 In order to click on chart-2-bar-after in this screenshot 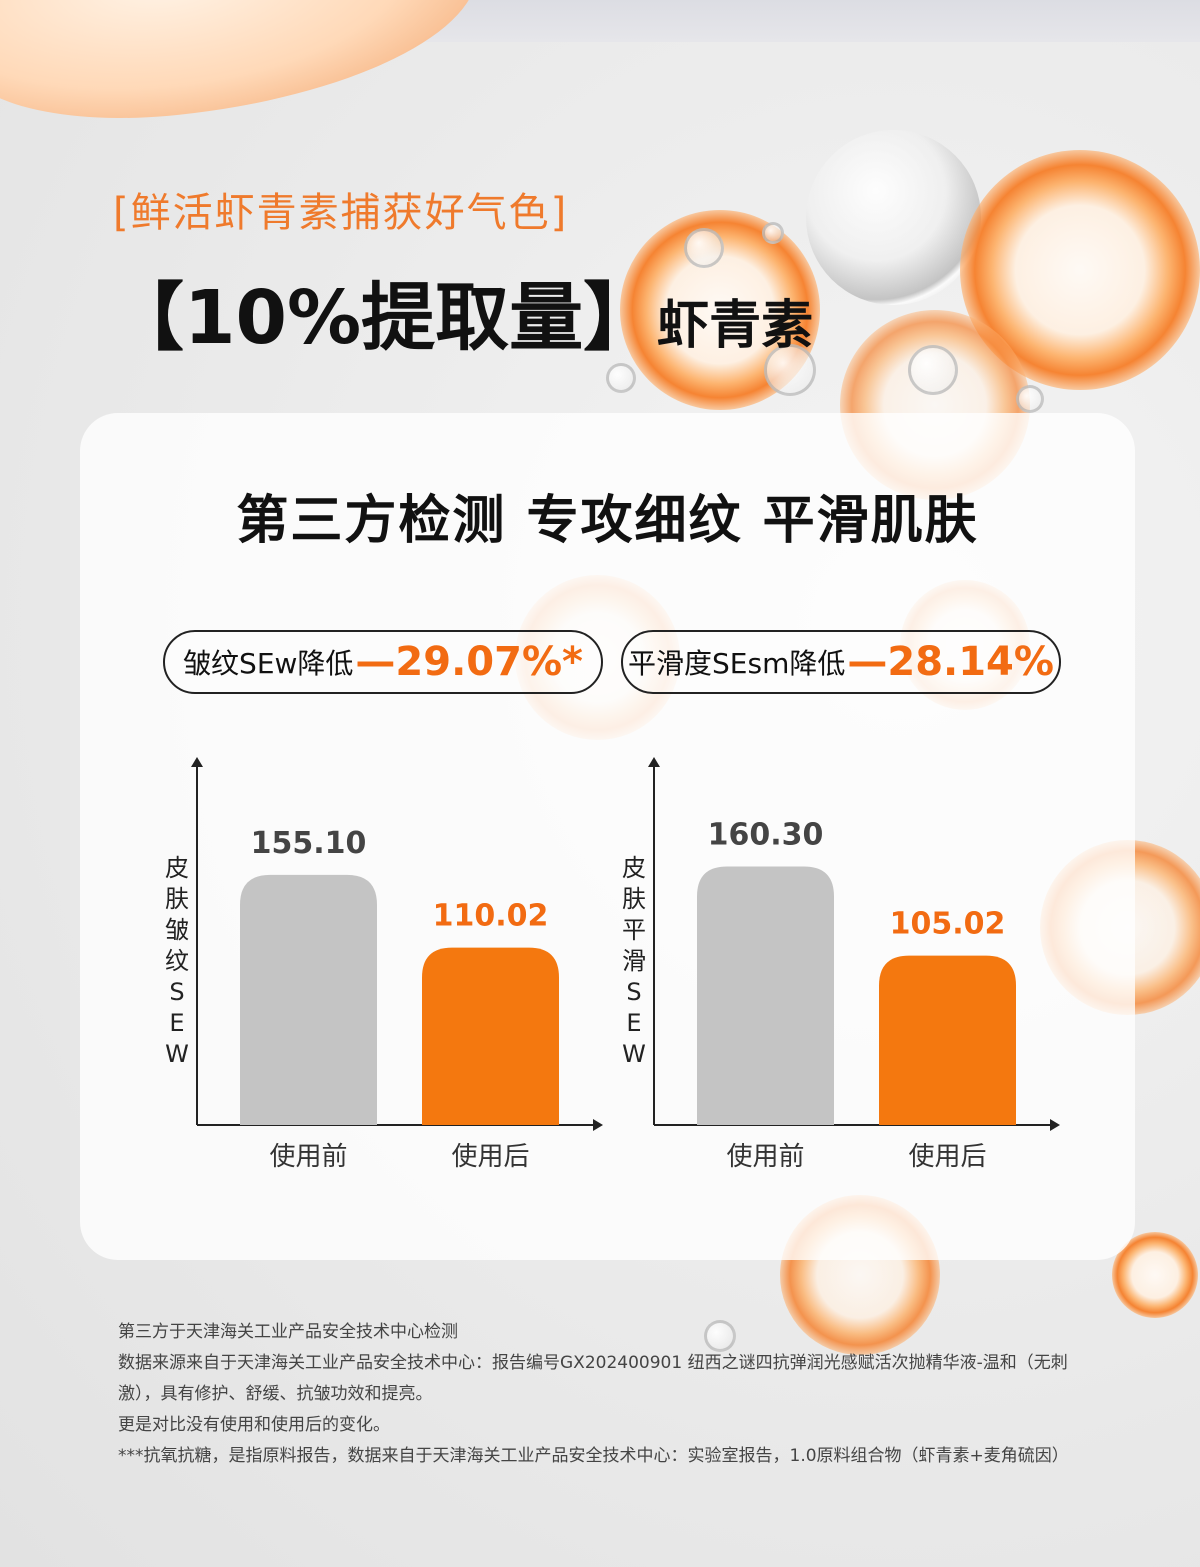, I will do `click(947, 1040)`.